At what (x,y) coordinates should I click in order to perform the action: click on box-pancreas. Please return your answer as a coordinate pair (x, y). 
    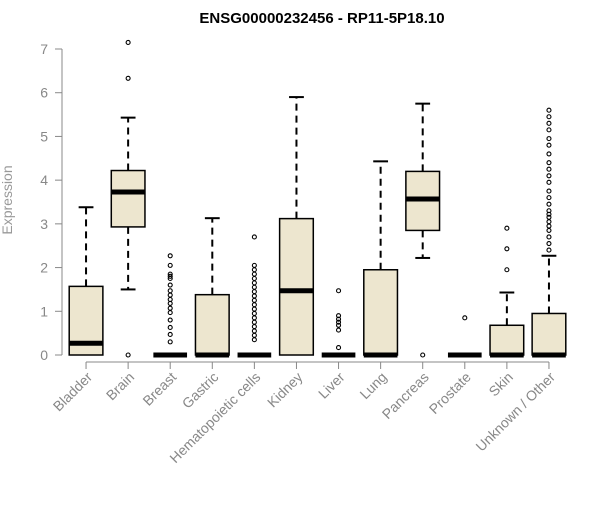
    Looking at the image, I should click on (423, 230).